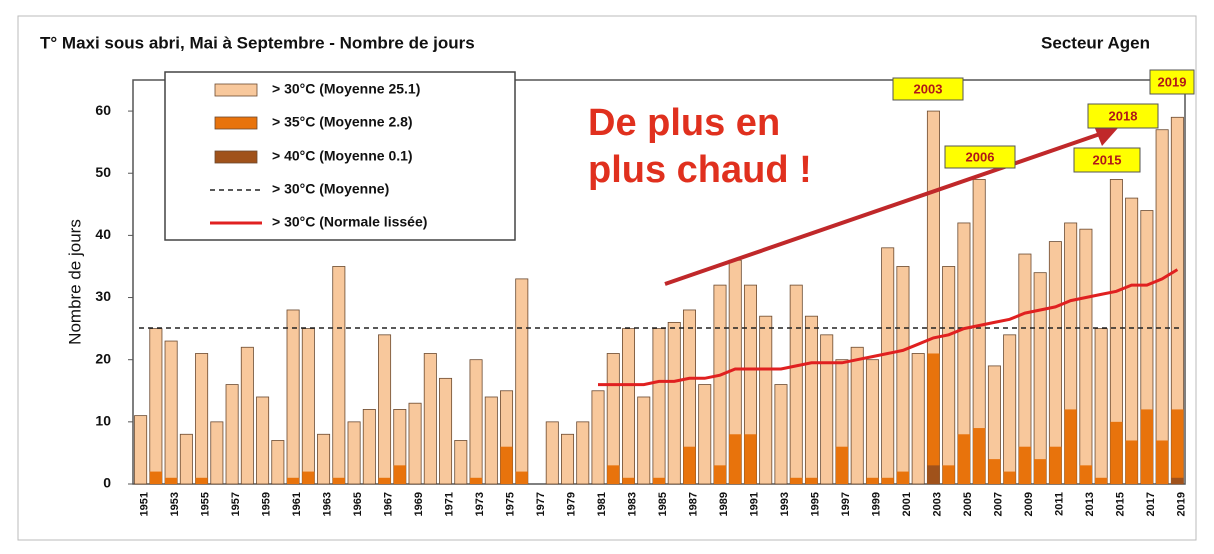 This screenshot has width=1214, height=554. I want to click on x-tick-label: 2013, so click(1090, 504).